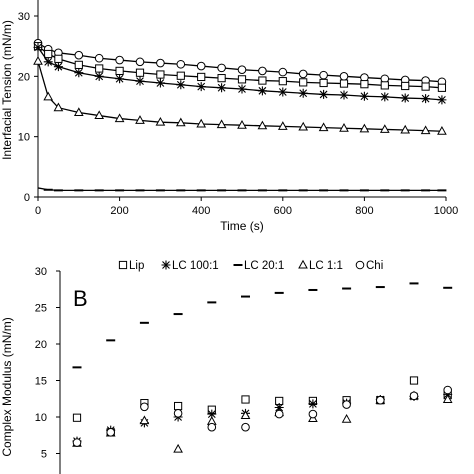 This screenshot has width=474, height=474. Describe the element at coordinates (239, 189) in the screenshot. I see `panel-a-series-line-dash` at that location.